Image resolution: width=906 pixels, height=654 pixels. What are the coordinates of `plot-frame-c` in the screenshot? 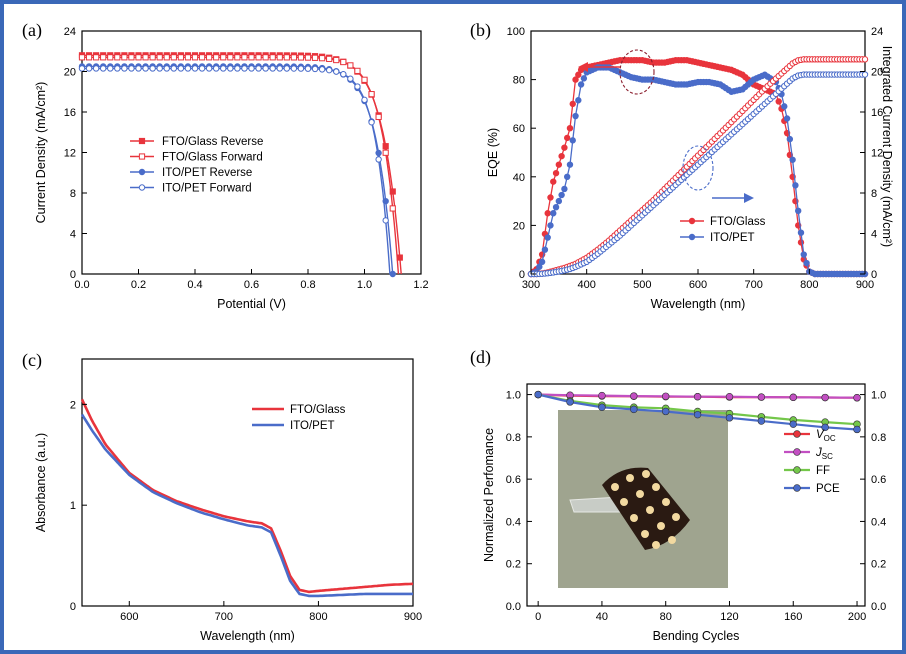 It's located at (247, 482).